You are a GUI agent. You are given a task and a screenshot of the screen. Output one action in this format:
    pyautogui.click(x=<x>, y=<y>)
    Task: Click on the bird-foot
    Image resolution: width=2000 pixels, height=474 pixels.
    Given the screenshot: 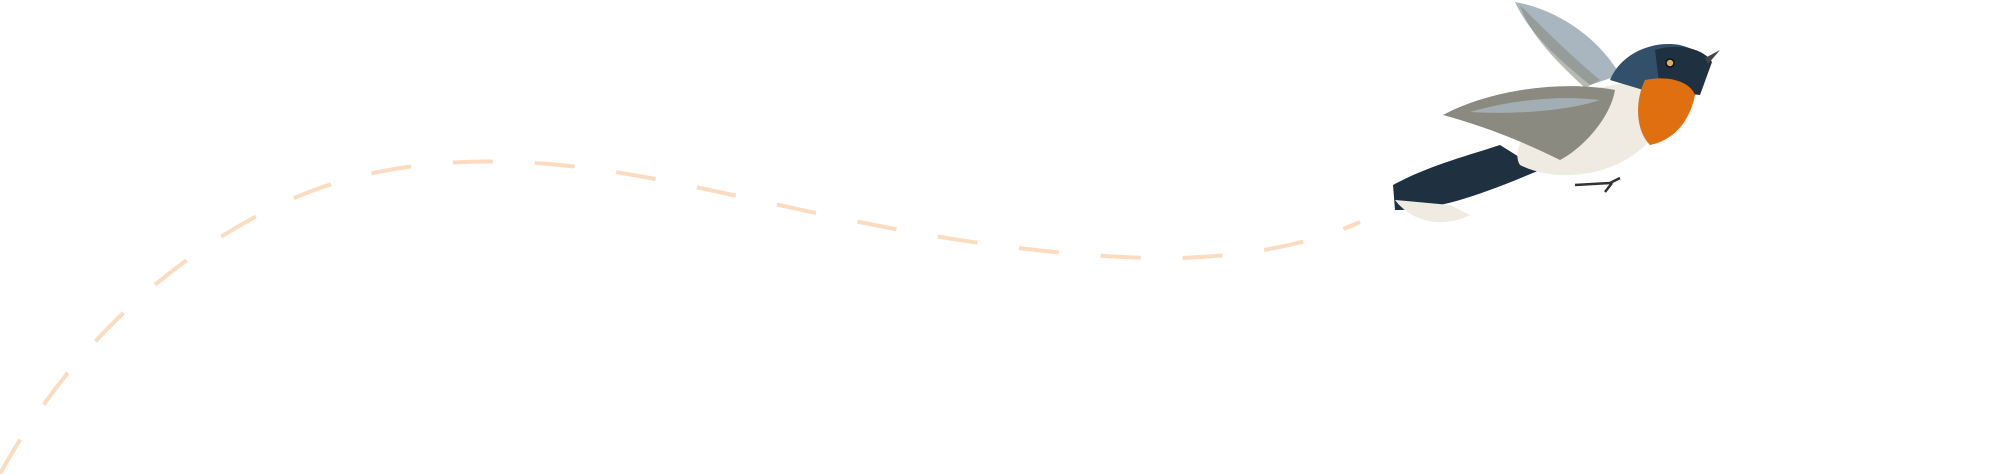 What is the action you would take?
    pyautogui.click(x=1597, y=184)
    